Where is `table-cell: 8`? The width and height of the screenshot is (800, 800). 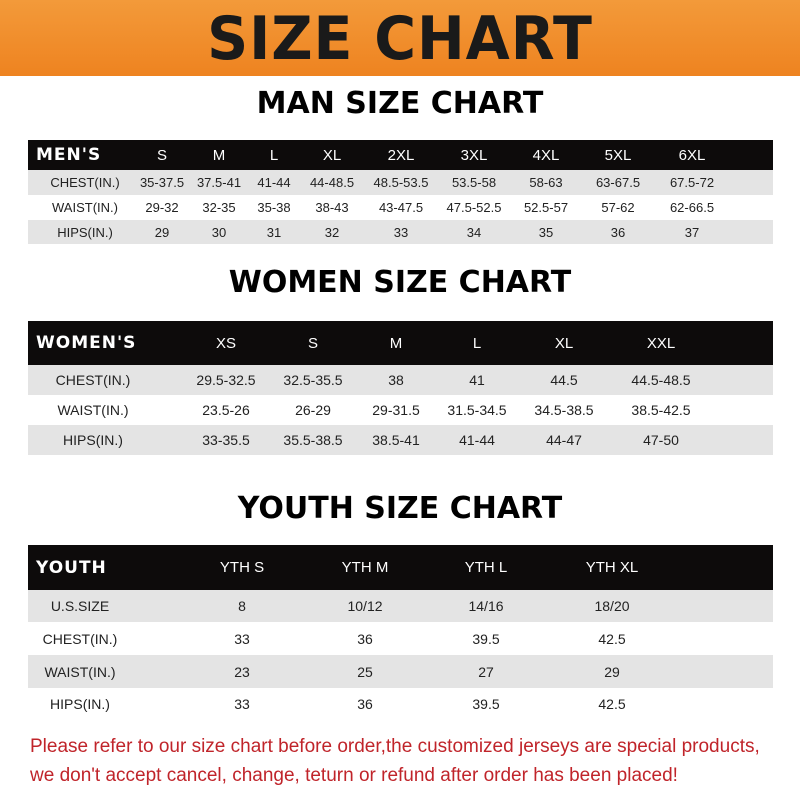 table-cell: 8 is located at coordinates (242, 606).